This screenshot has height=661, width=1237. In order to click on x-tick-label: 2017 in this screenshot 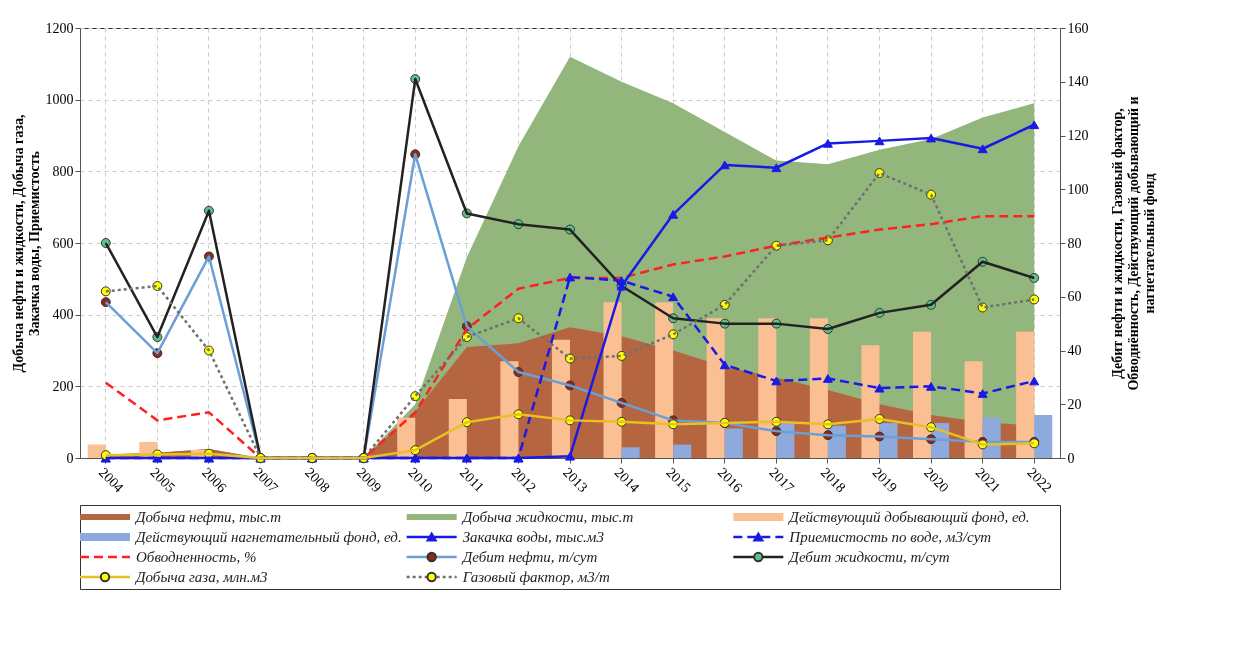, I will do `click(781, 480)`.